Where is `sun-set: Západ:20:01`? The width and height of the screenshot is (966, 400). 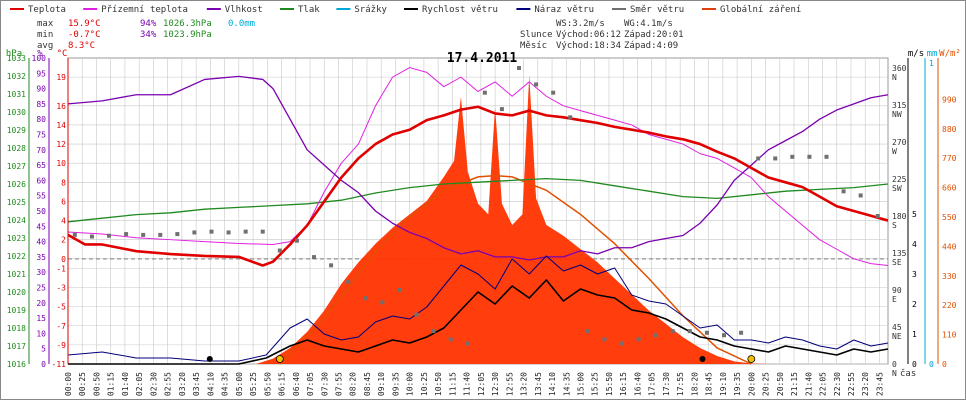
sun-set: Západ:20:01 is located at coordinates (654, 35).